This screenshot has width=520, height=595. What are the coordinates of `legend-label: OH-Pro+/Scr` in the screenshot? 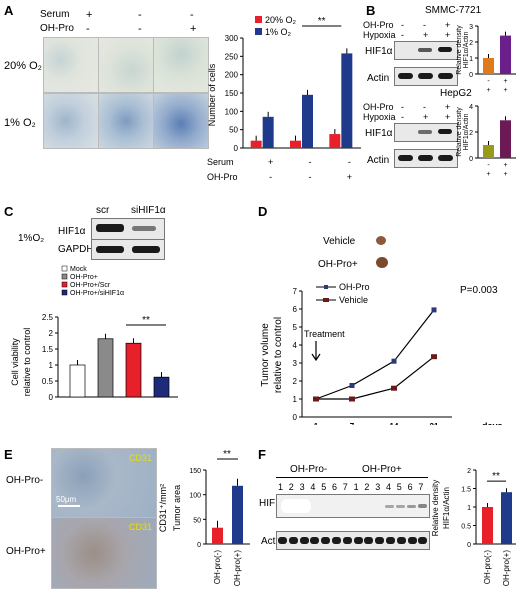 It's located at (90, 285).